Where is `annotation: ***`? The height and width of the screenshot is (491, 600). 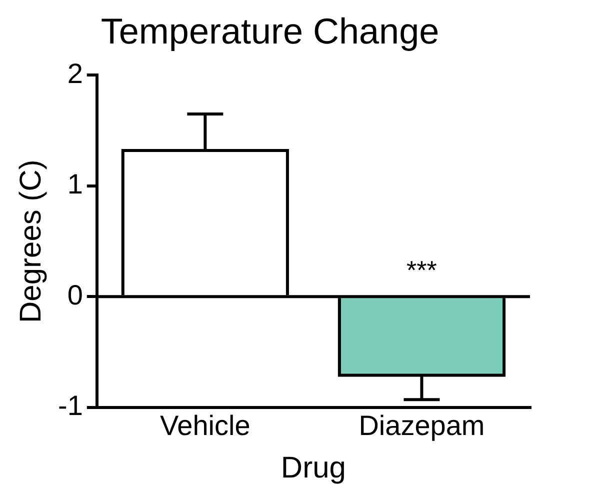
annotation: *** is located at coordinates (421, 269).